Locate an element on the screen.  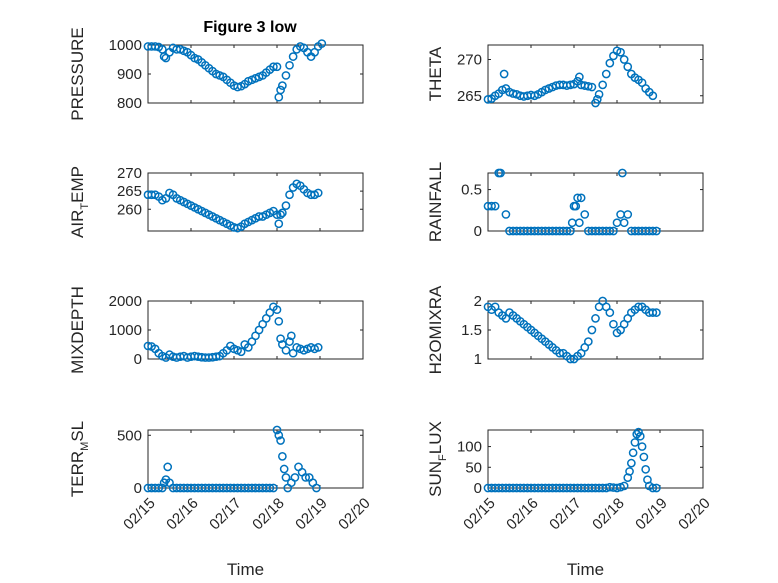
y-axis-label: AIRTEMP is located at coordinates (79, 202).